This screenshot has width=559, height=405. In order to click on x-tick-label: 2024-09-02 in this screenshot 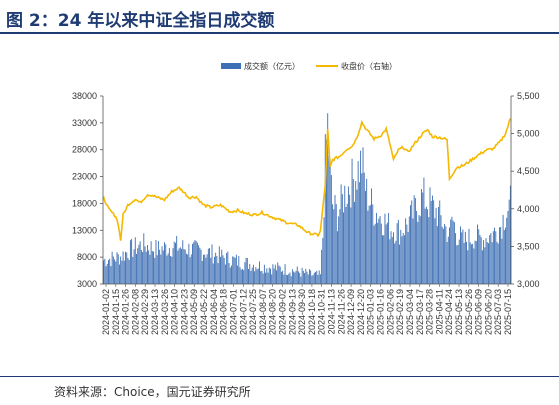, I will do `click(282, 312)`.